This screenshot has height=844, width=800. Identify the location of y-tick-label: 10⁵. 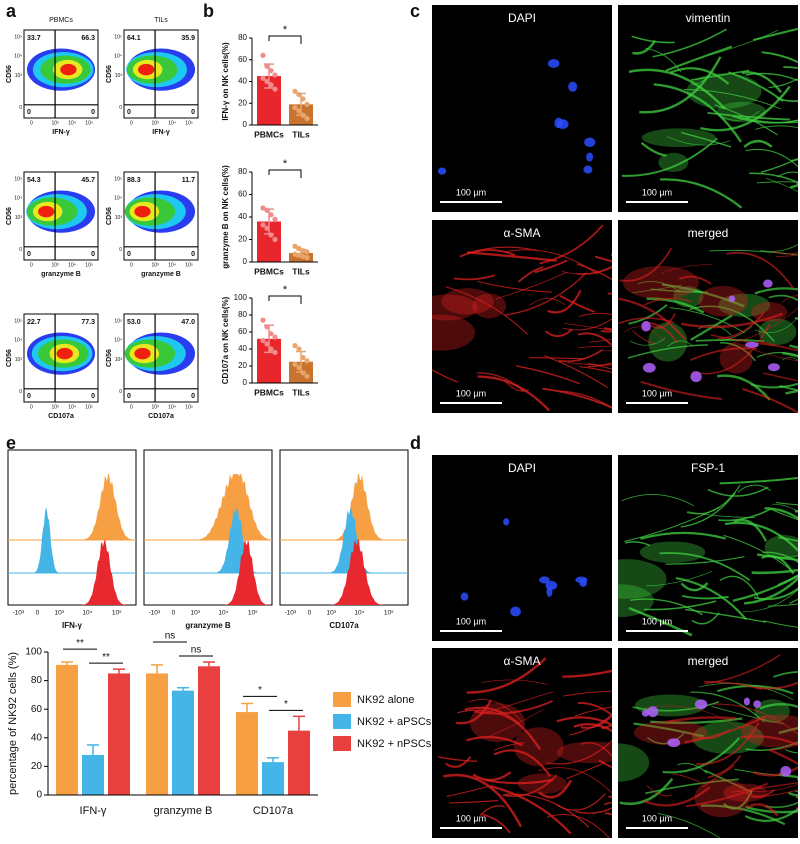
(18, 37).